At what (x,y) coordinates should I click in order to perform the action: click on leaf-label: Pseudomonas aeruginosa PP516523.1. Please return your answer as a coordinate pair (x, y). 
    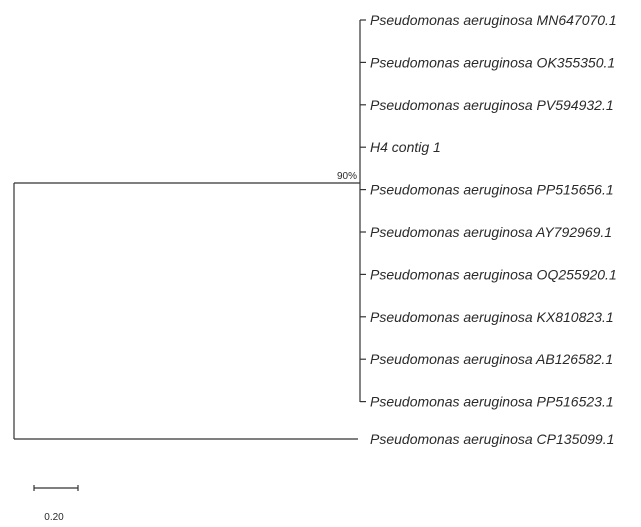
    Looking at the image, I should click on (492, 402).